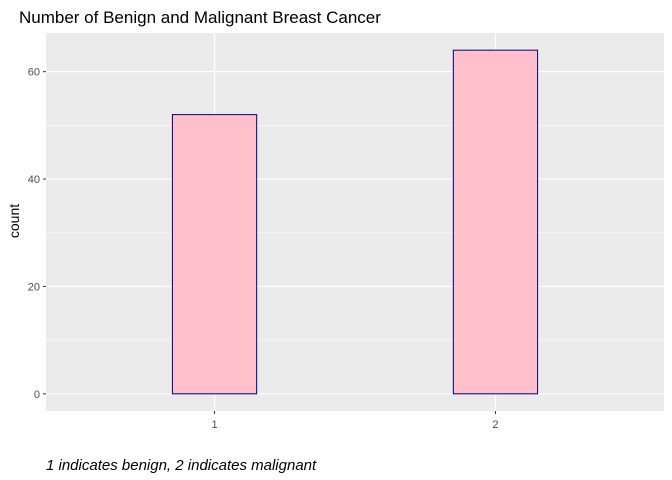  I want to click on y-axis-title: count, so click(14, 221).